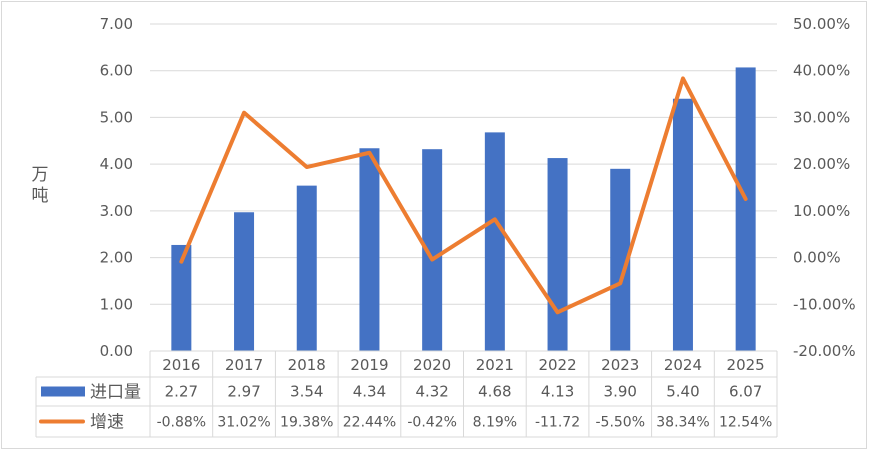 Image resolution: width=870 pixels, height=452 pixels. Describe the element at coordinates (116, 211) in the screenshot. I see `y-tick-label: 3.00` at that location.